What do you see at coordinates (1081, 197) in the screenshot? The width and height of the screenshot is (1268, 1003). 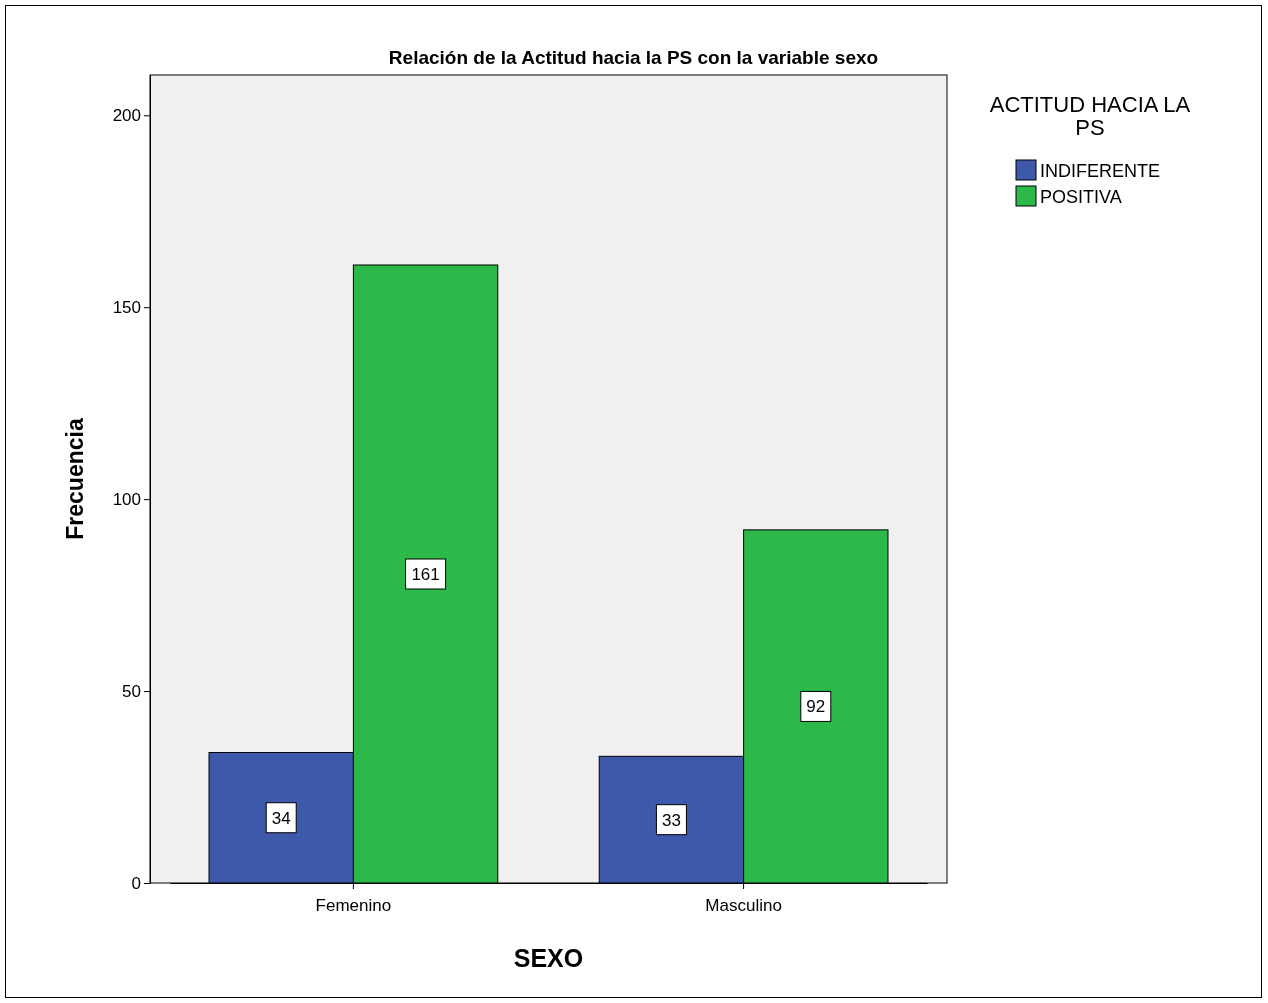 I see `legend-label: POSITIVA` at bounding box center [1081, 197].